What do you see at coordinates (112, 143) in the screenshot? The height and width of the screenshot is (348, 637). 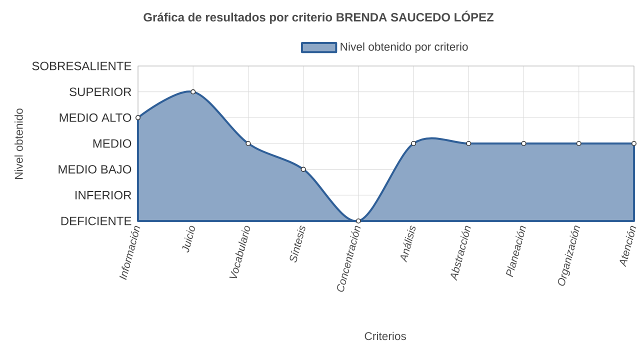 I see `text: MEDIO` at bounding box center [112, 143].